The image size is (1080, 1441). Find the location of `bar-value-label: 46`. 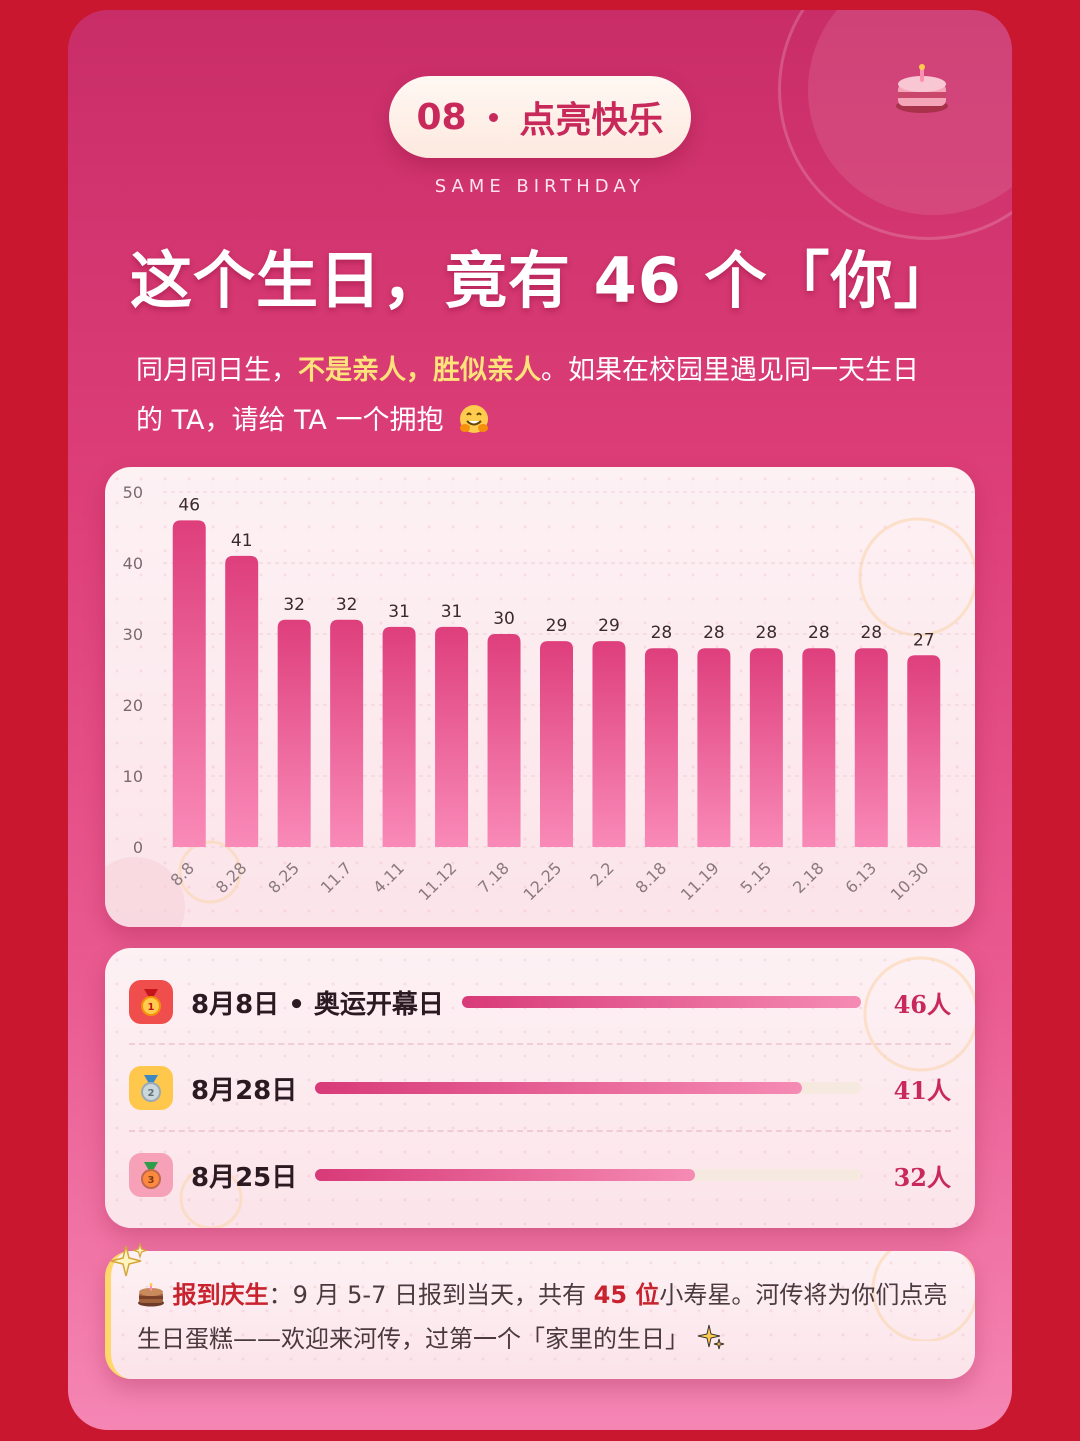

bar-value-label: 46 is located at coordinates (189, 505).